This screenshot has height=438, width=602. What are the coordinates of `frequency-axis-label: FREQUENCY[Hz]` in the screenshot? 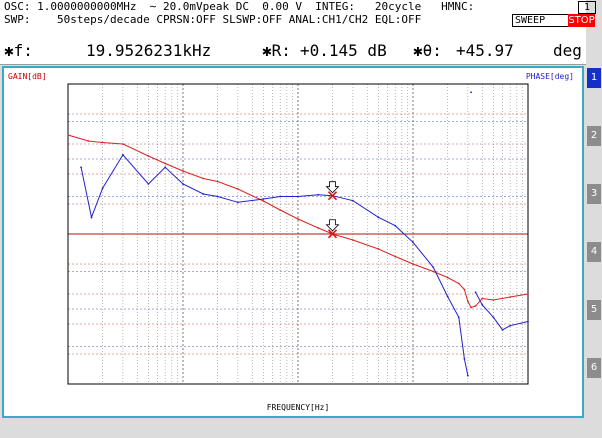 It's located at (298, 407).